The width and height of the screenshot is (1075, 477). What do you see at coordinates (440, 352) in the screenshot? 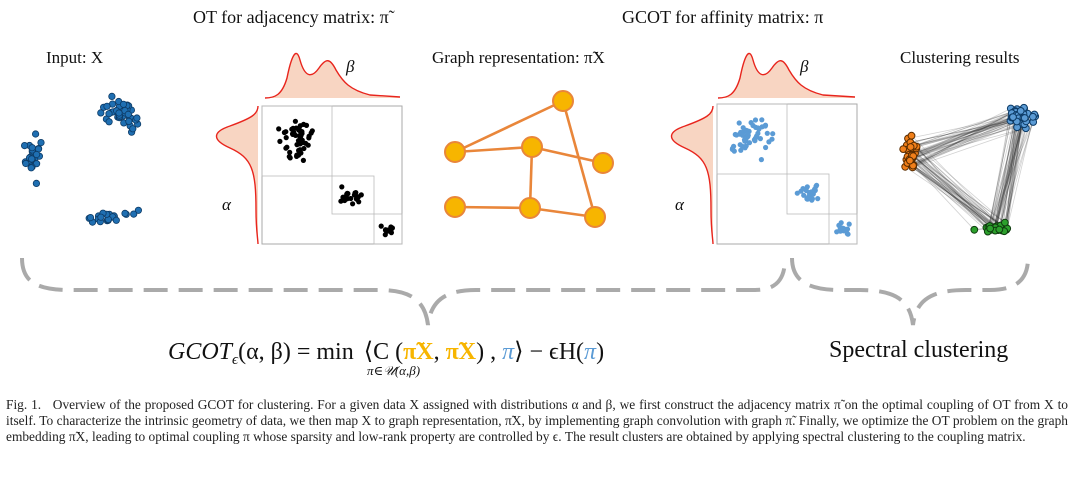
I see `formula-comma: ,` at bounding box center [440, 352].